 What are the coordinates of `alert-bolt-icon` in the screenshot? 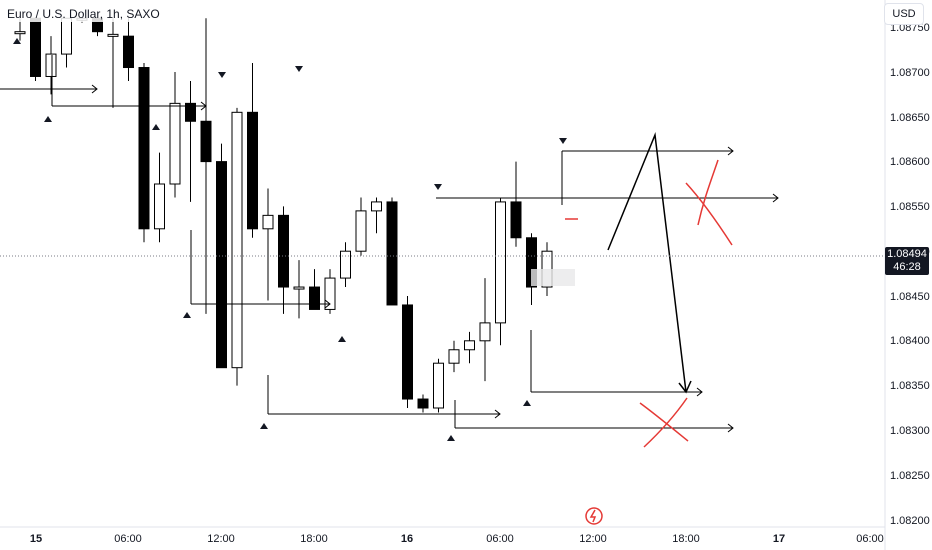 It's located at (594, 516).